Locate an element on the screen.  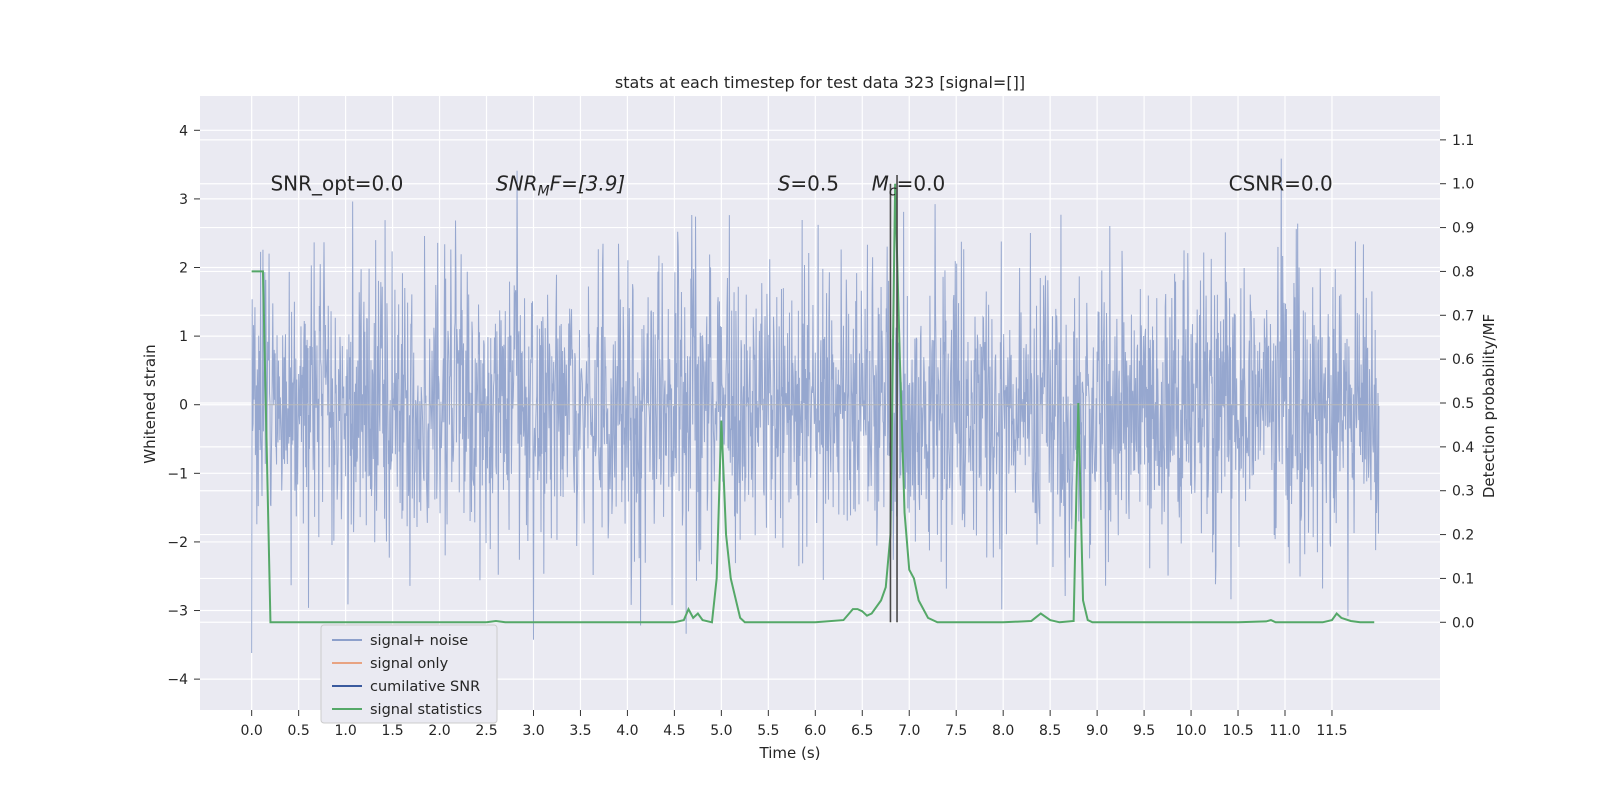
y-right-tick-label-8: 0.3 is located at coordinates (1463, 492).